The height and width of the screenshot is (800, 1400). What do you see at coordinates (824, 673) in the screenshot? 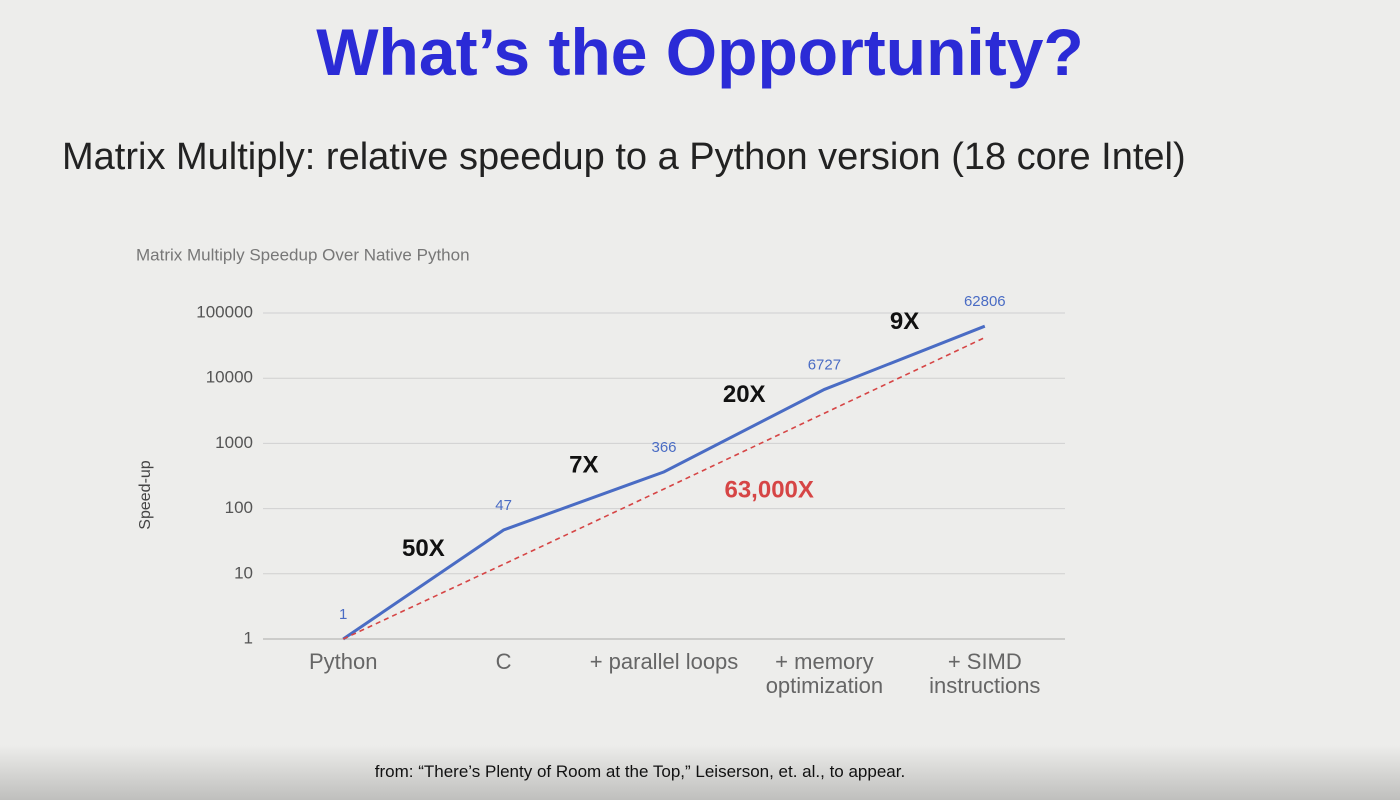
I see `x-tick-label: + memory optimization` at bounding box center [824, 673].